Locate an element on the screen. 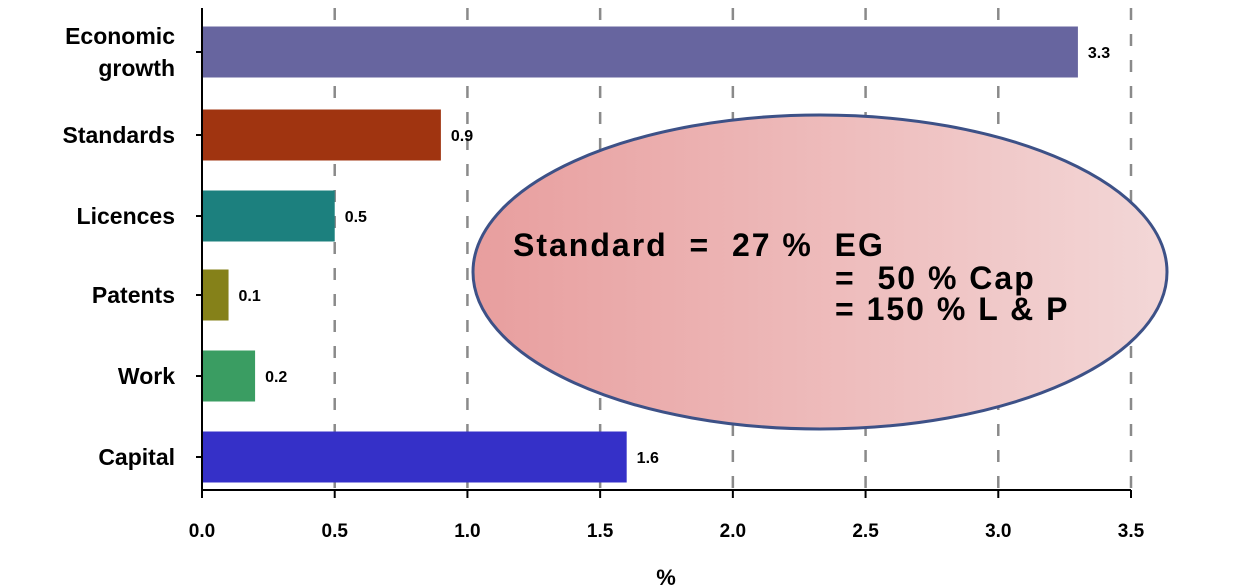  callout-line-2: = 50 % Cap is located at coordinates (935, 278).